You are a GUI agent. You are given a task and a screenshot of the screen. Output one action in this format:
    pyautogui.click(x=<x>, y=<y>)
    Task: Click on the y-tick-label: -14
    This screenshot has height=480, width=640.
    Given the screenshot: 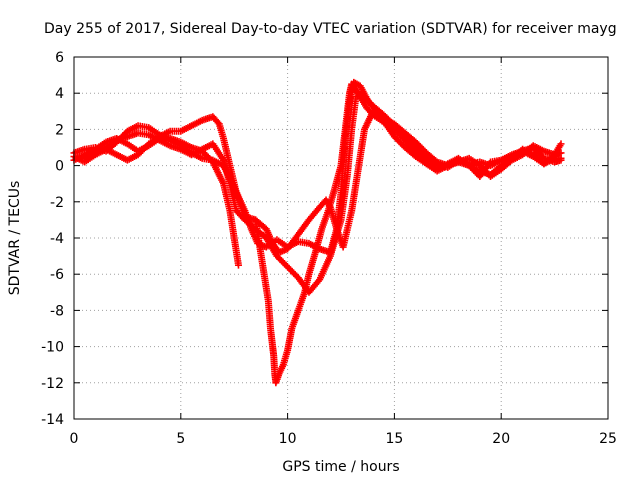 What is the action you would take?
    pyautogui.click(x=52, y=420)
    